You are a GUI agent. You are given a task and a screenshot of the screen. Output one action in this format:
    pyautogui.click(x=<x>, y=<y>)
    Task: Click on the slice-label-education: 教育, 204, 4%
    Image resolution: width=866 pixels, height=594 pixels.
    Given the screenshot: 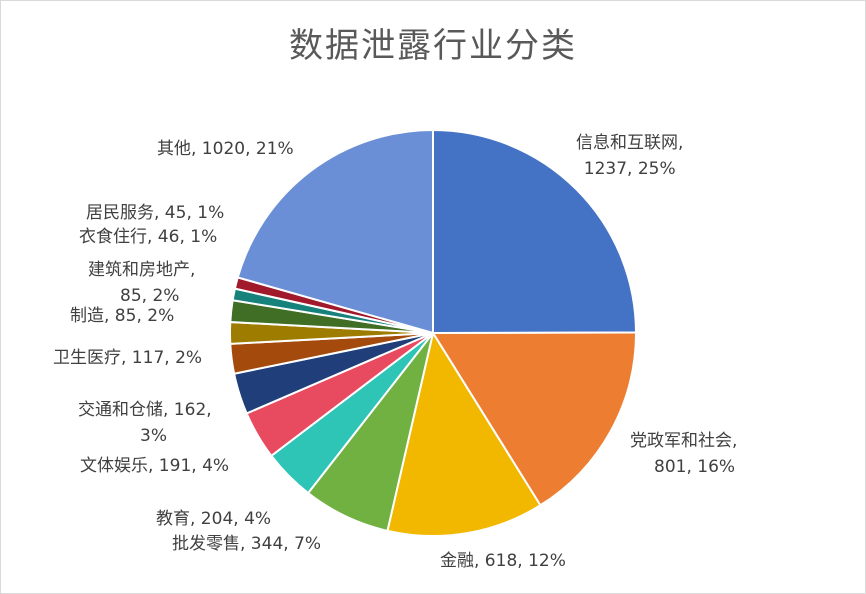 What is the action you would take?
    pyautogui.click(x=214, y=519)
    